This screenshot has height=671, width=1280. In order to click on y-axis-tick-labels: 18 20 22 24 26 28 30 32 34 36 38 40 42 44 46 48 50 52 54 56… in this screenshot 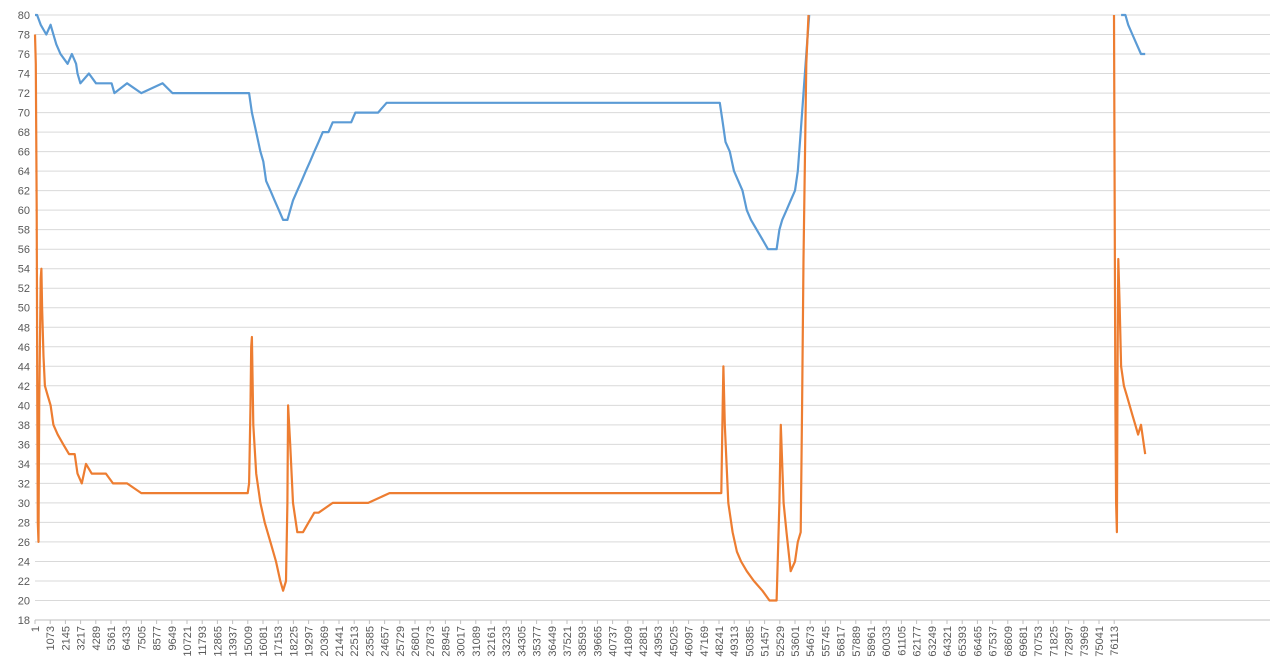, I will do `click(24, 318)`.